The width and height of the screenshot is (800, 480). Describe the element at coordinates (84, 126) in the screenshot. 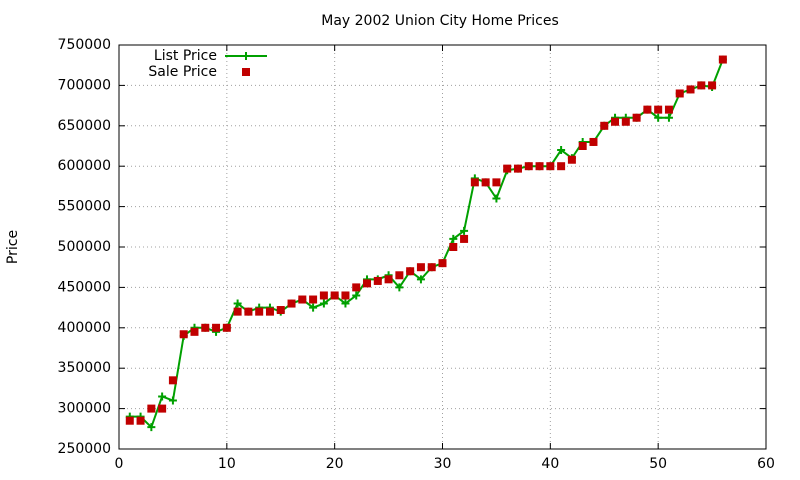

I see `y-tick-label: 650000` at that location.